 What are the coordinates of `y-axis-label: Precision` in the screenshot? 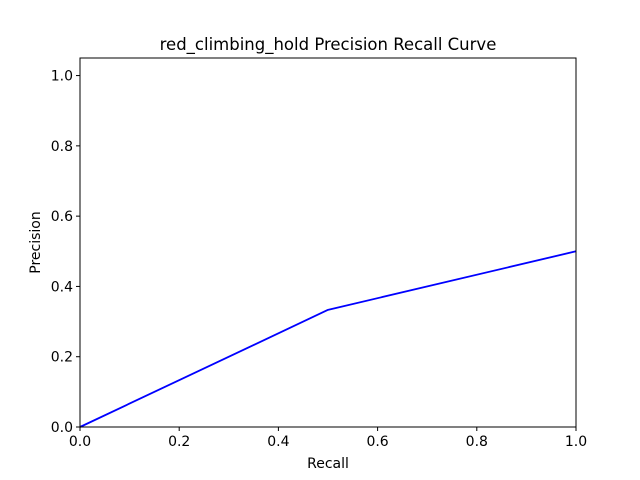 It's located at (36, 242).